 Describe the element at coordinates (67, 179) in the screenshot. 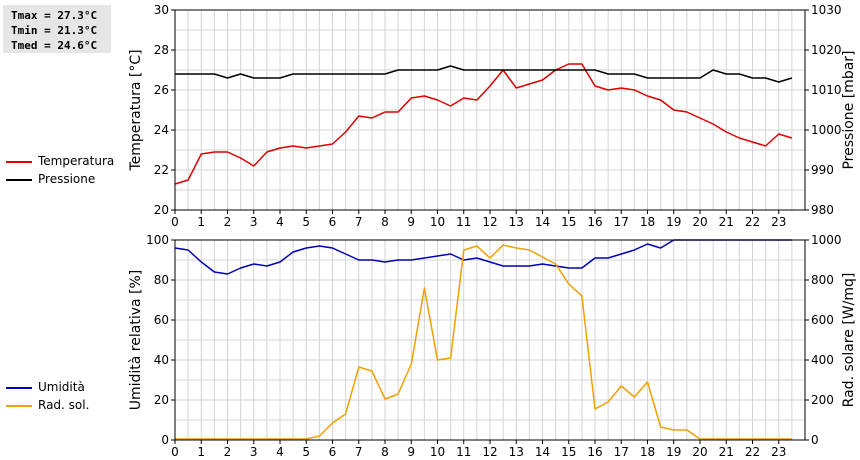

I see `legend-label-pressione: Pressione` at that location.